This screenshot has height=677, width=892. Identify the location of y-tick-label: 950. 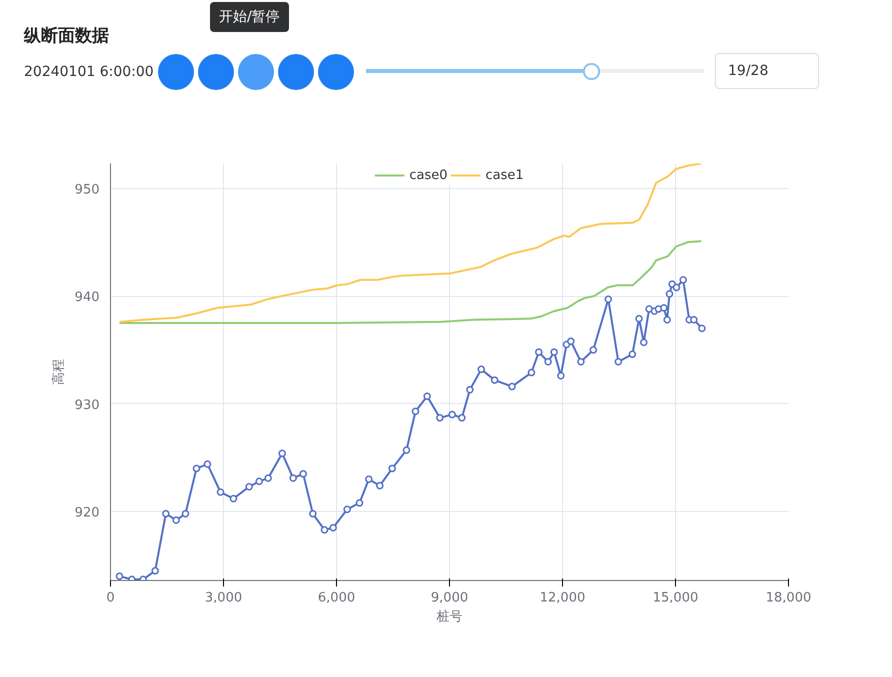
(87, 190).